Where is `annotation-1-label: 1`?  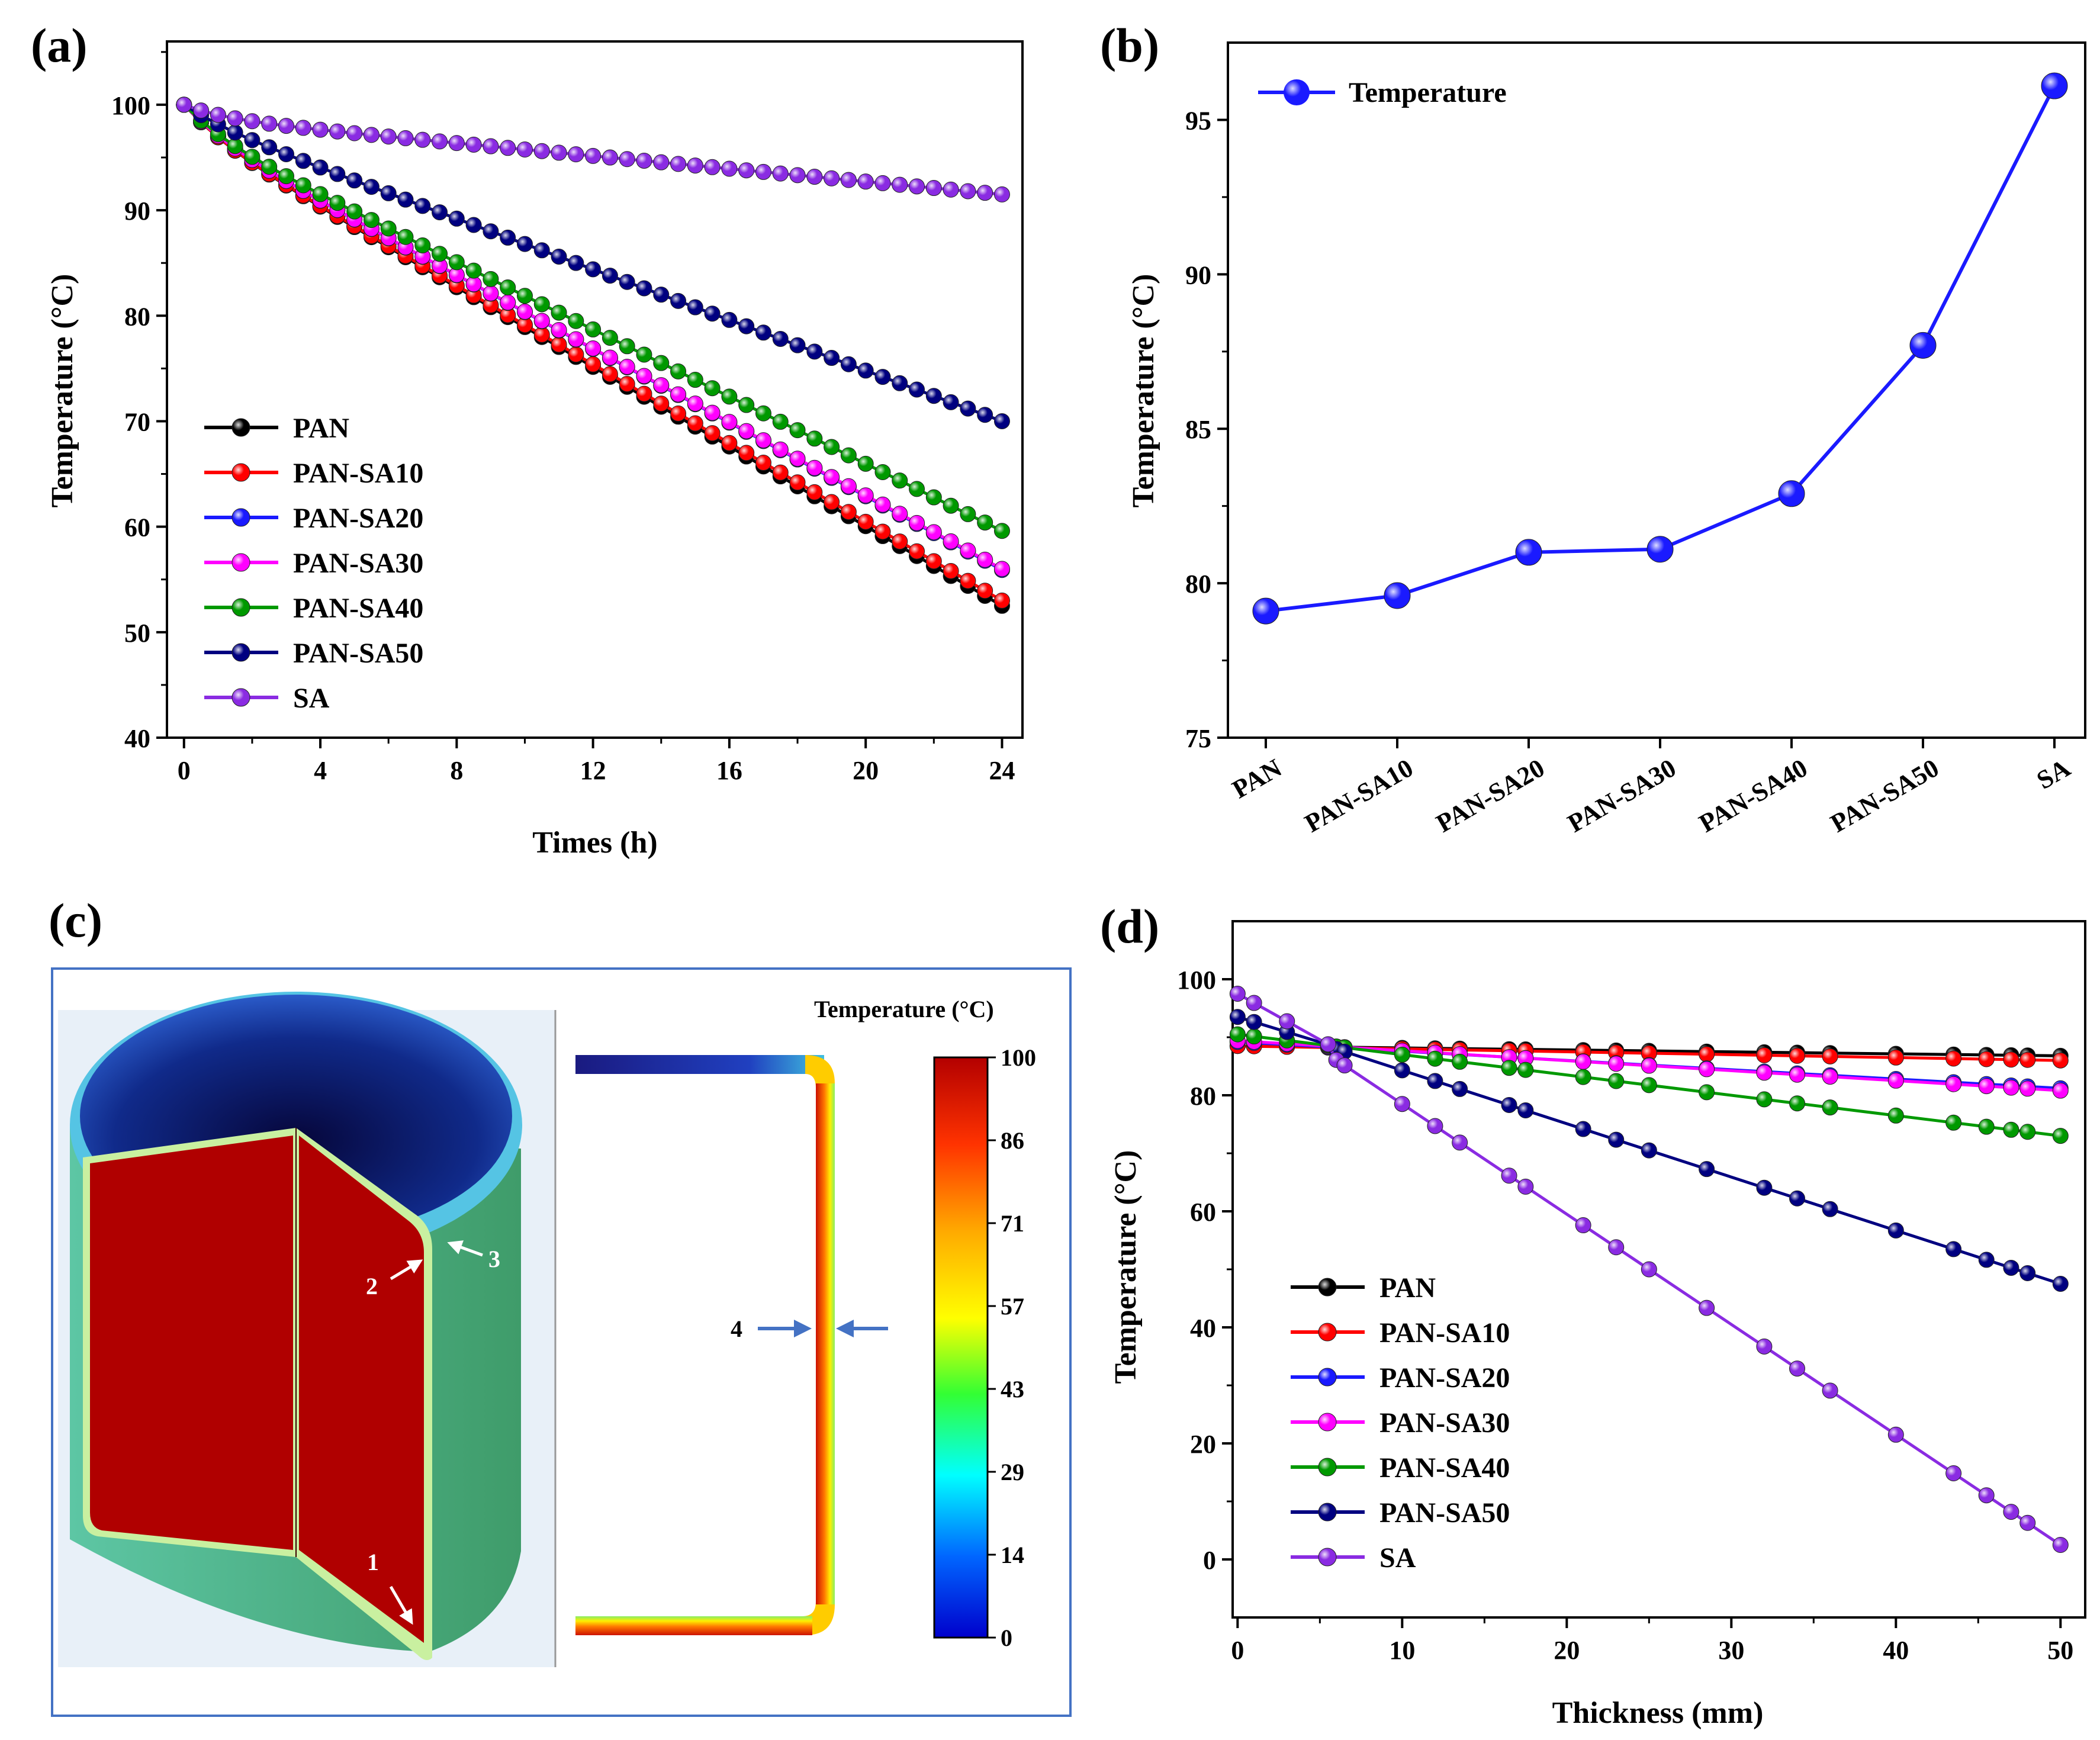 annotation-1-label: 1 is located at coordinates (373, 1562).